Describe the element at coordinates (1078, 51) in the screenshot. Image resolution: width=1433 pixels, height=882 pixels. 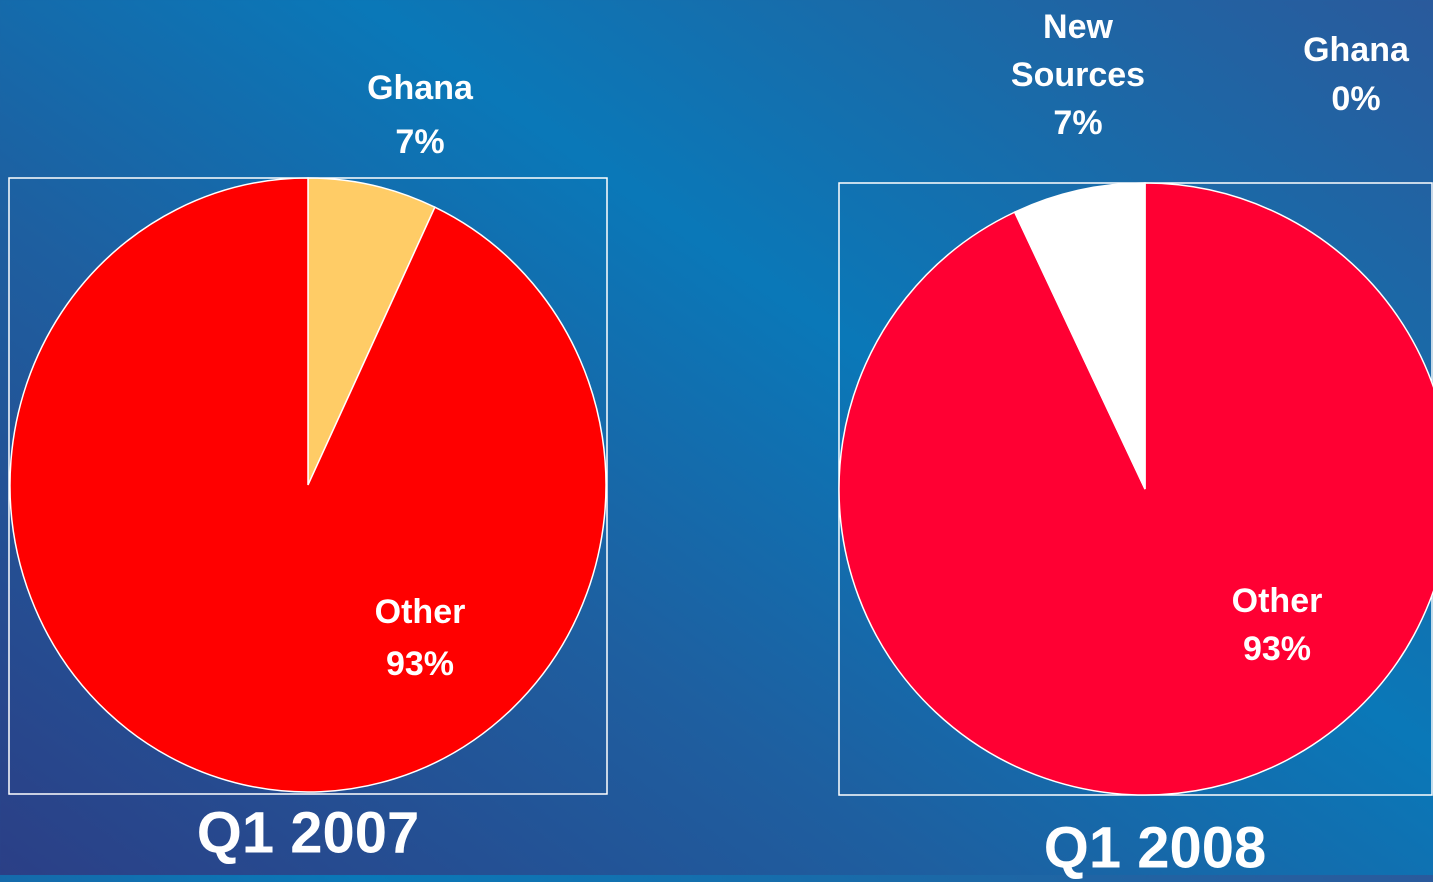
I see `slice-label: New Sources` at that location.